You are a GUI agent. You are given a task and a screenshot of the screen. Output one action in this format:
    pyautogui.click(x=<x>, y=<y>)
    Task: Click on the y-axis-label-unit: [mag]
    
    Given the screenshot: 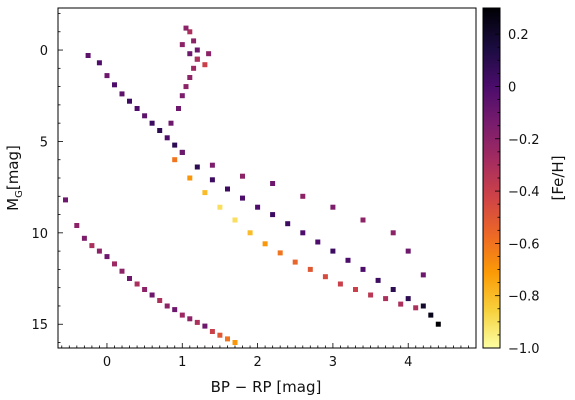 What is the action you would take?
    pyautogui.click(x=13, y=167)
    